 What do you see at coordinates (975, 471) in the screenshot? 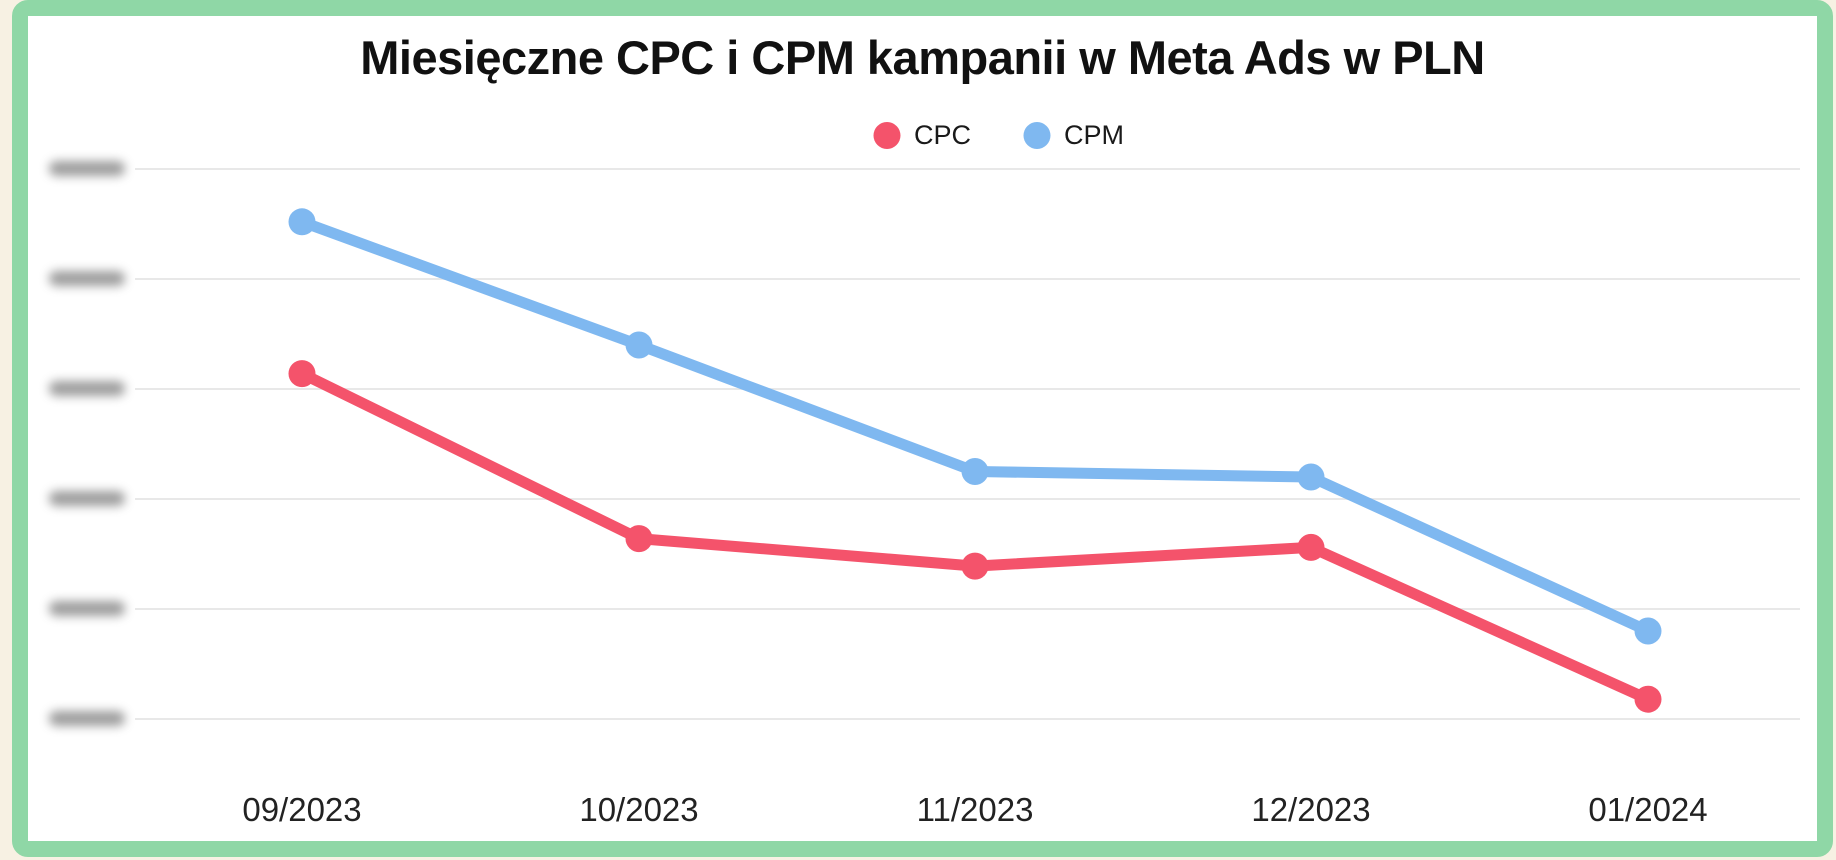
I see `data-point-cpm-11/2023` at bounding box center [975, 471].